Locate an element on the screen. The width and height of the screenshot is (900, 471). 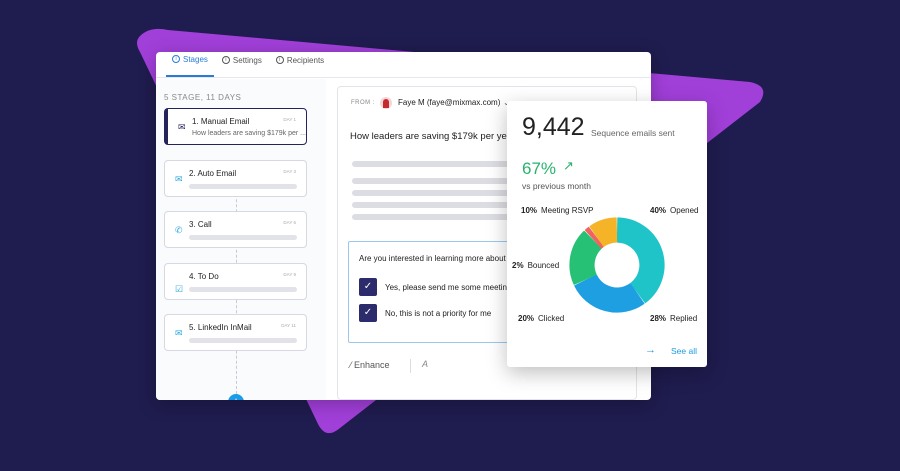
sent-count-label: Sequence emails sent is located at coordinates (633, 133).